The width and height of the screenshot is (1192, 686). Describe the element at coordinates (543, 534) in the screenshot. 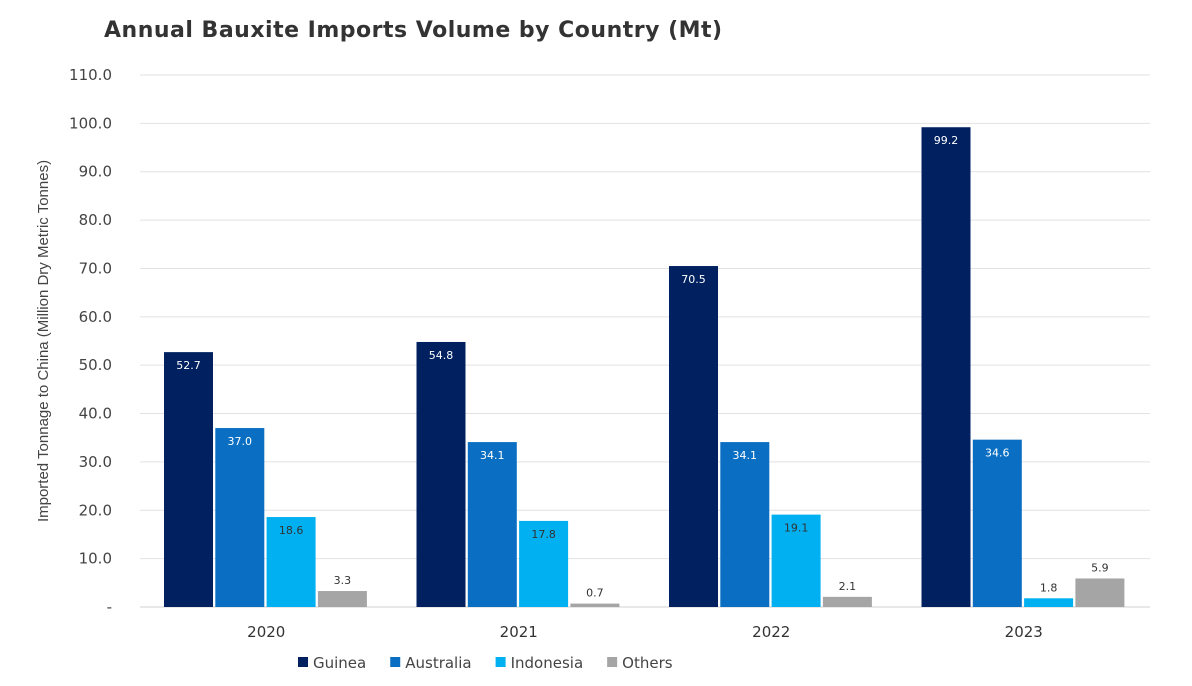

I see `data-label: 17.8` at that location.